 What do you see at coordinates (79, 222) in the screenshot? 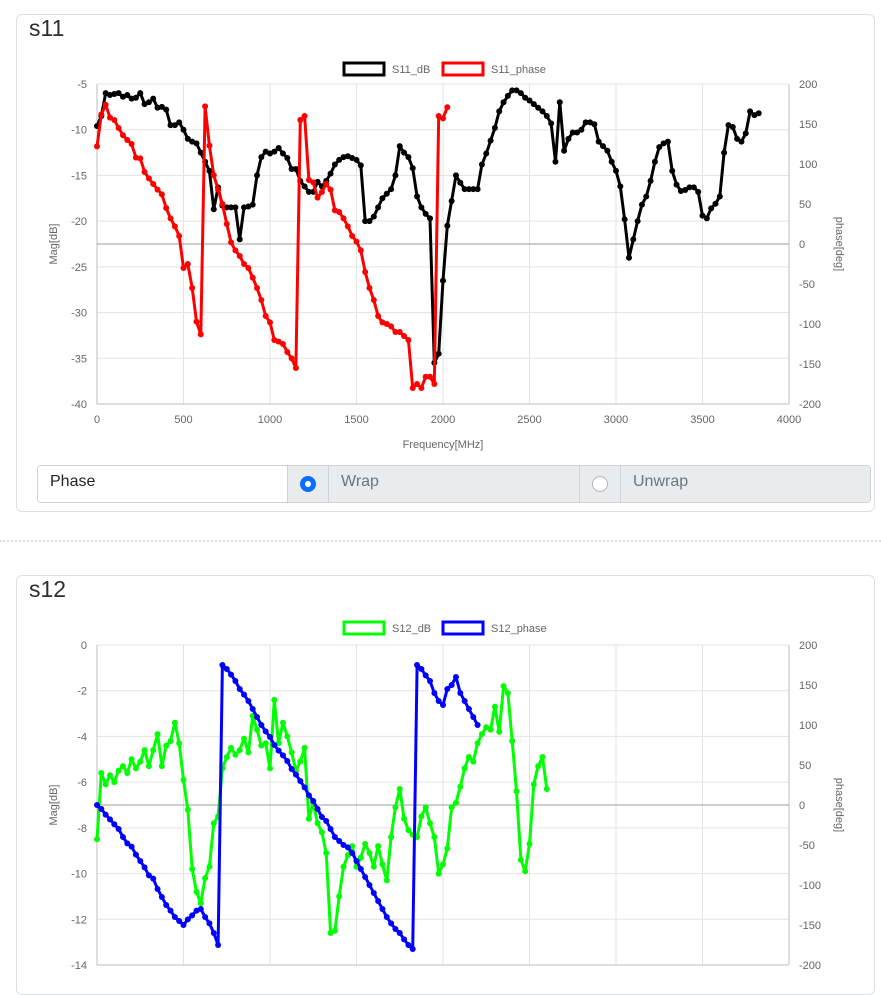
I see `s11-ytick-label: -20` at bounding box center [79, 222].